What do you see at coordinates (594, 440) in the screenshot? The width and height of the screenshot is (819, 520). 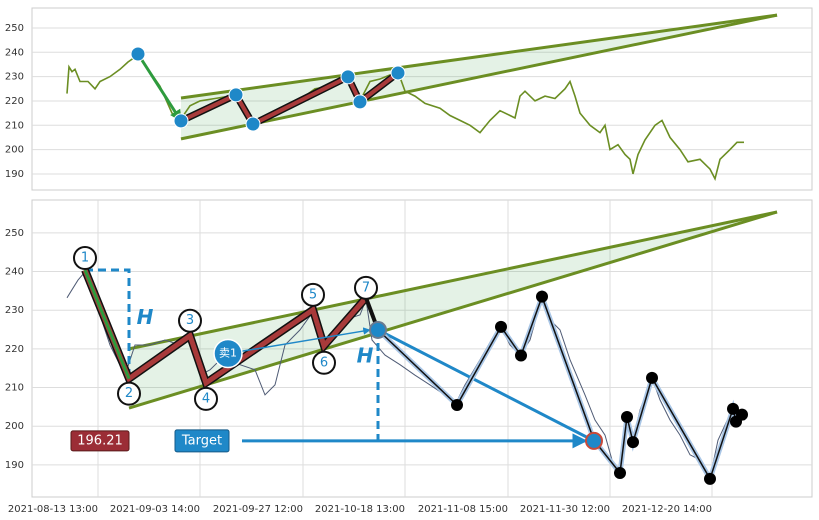 I see `target-point` at bounding box center [594, 440].